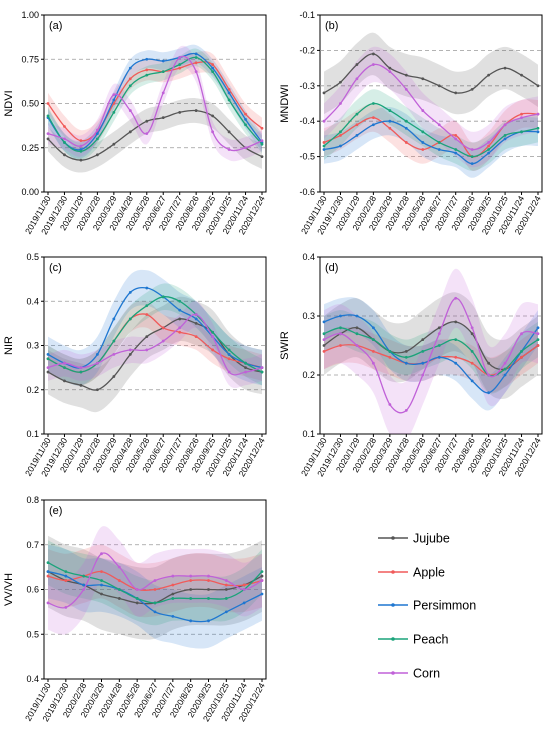 The image size is (550, 732). Describe the element at coordinates (427, 606) in the screenshot. I see `legend: Jujube Apple Persimmon Peach Corn` at that location.